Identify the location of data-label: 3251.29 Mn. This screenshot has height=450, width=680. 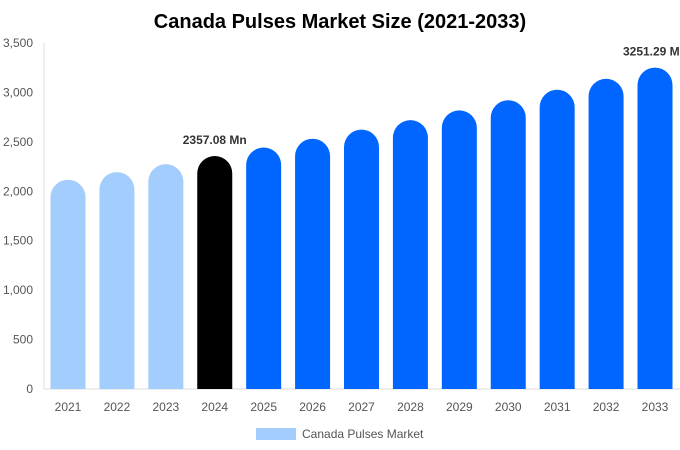
(651, 52).